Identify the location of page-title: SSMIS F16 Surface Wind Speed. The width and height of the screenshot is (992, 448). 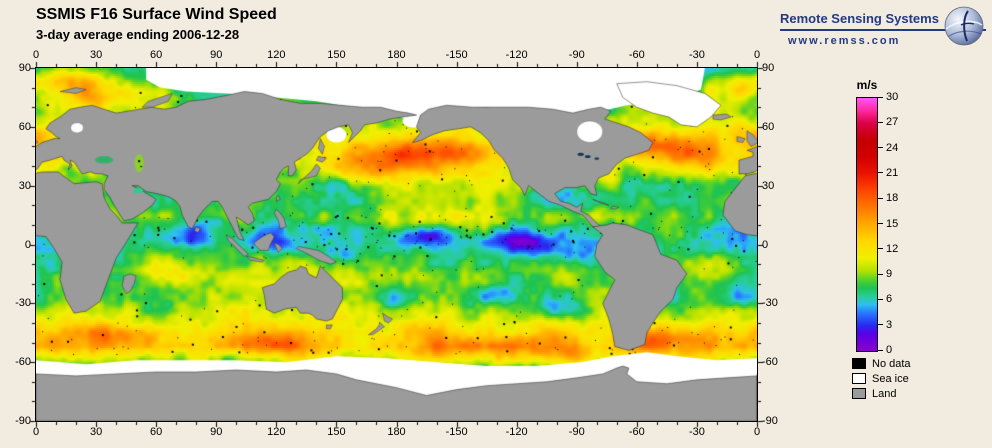
(156, 14).